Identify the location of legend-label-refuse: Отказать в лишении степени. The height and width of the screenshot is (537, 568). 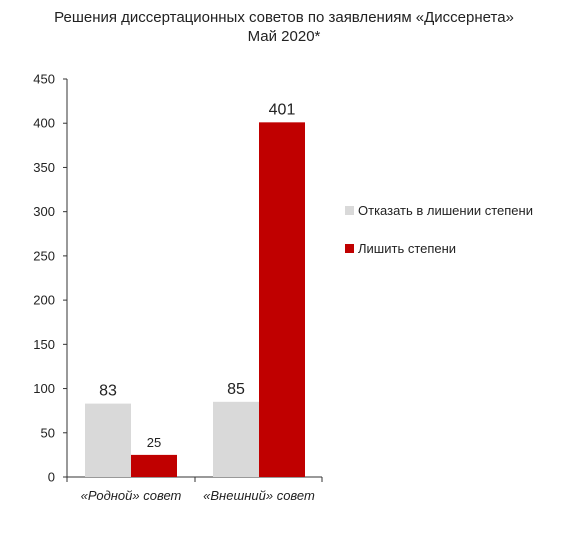
(445, 210).